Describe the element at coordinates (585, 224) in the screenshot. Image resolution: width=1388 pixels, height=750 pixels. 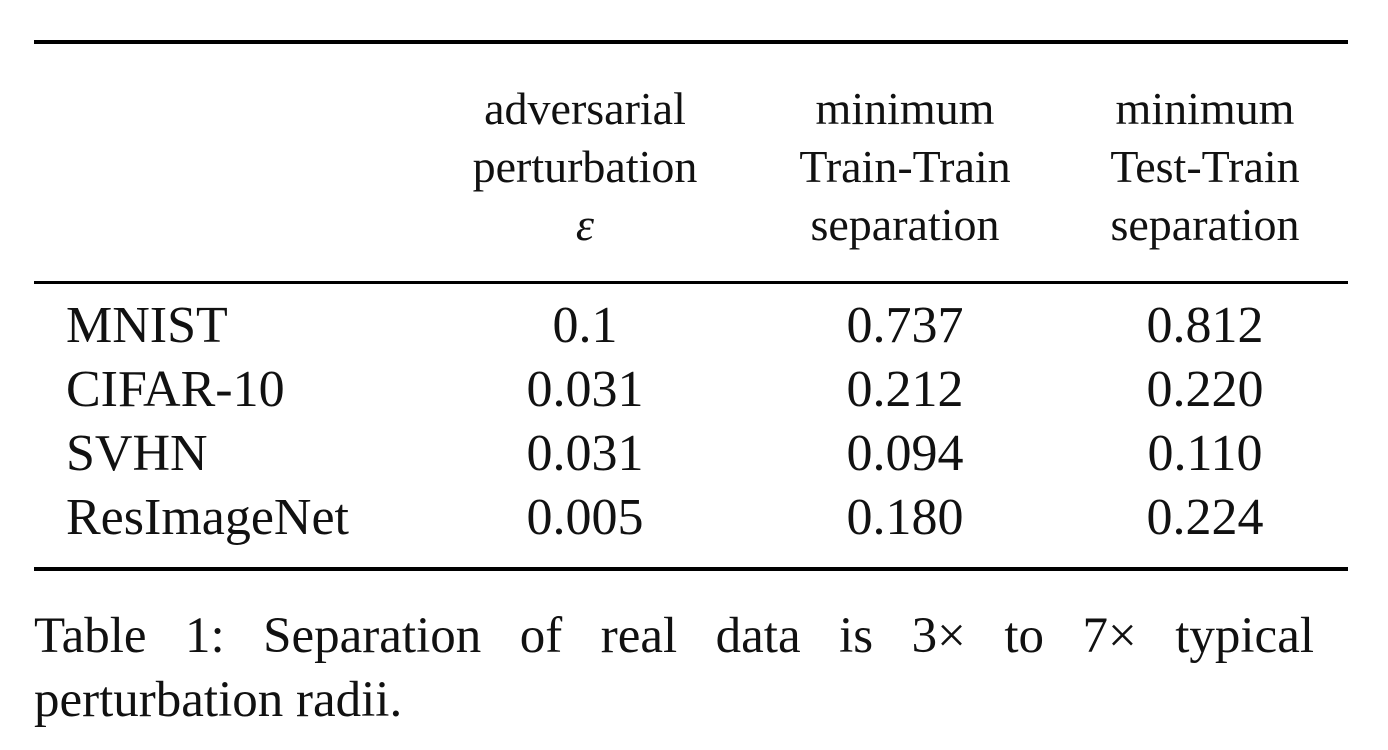
I see `epsilon-symbol: ε` at that location.